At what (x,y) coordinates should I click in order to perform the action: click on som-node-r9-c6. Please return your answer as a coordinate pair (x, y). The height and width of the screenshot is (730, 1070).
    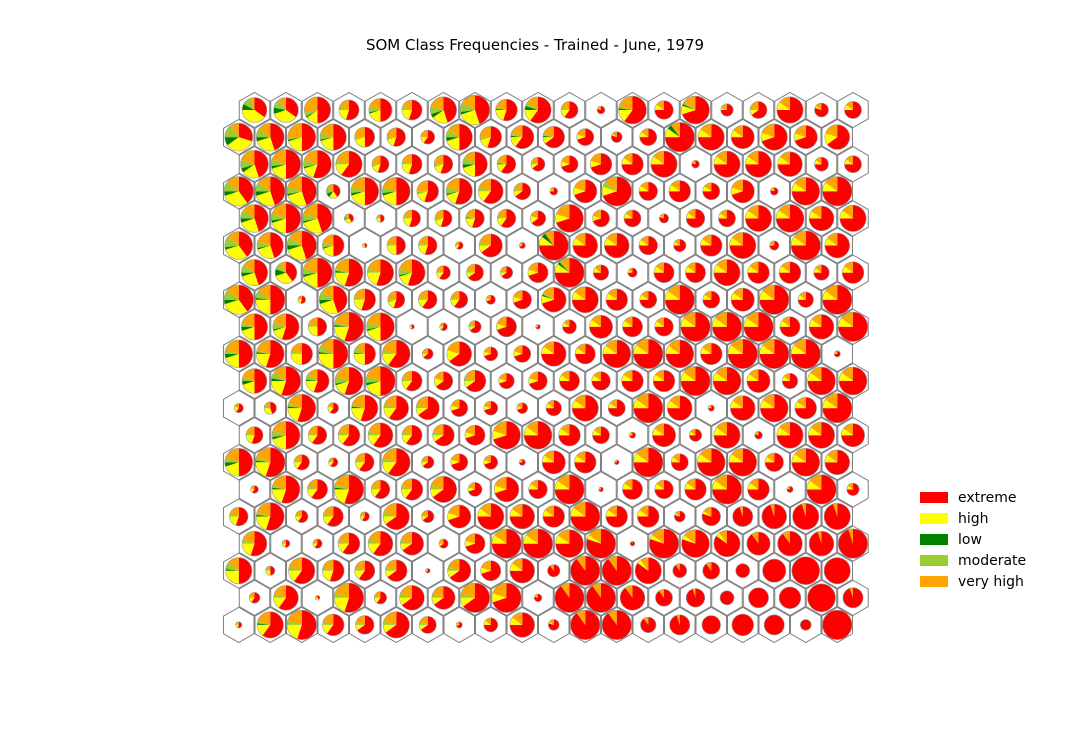
    Looking at the image, I should click on (428, 354).